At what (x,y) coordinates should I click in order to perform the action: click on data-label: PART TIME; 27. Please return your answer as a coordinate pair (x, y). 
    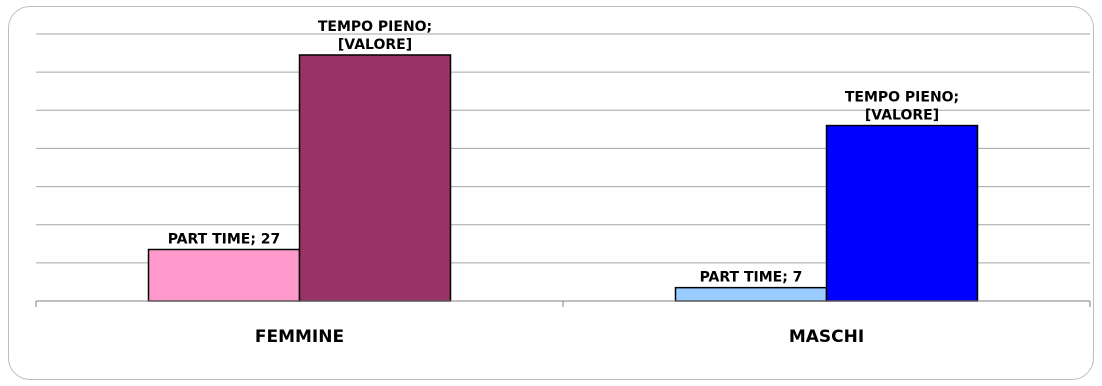
    Looking at the image, I should click on (224, 240).